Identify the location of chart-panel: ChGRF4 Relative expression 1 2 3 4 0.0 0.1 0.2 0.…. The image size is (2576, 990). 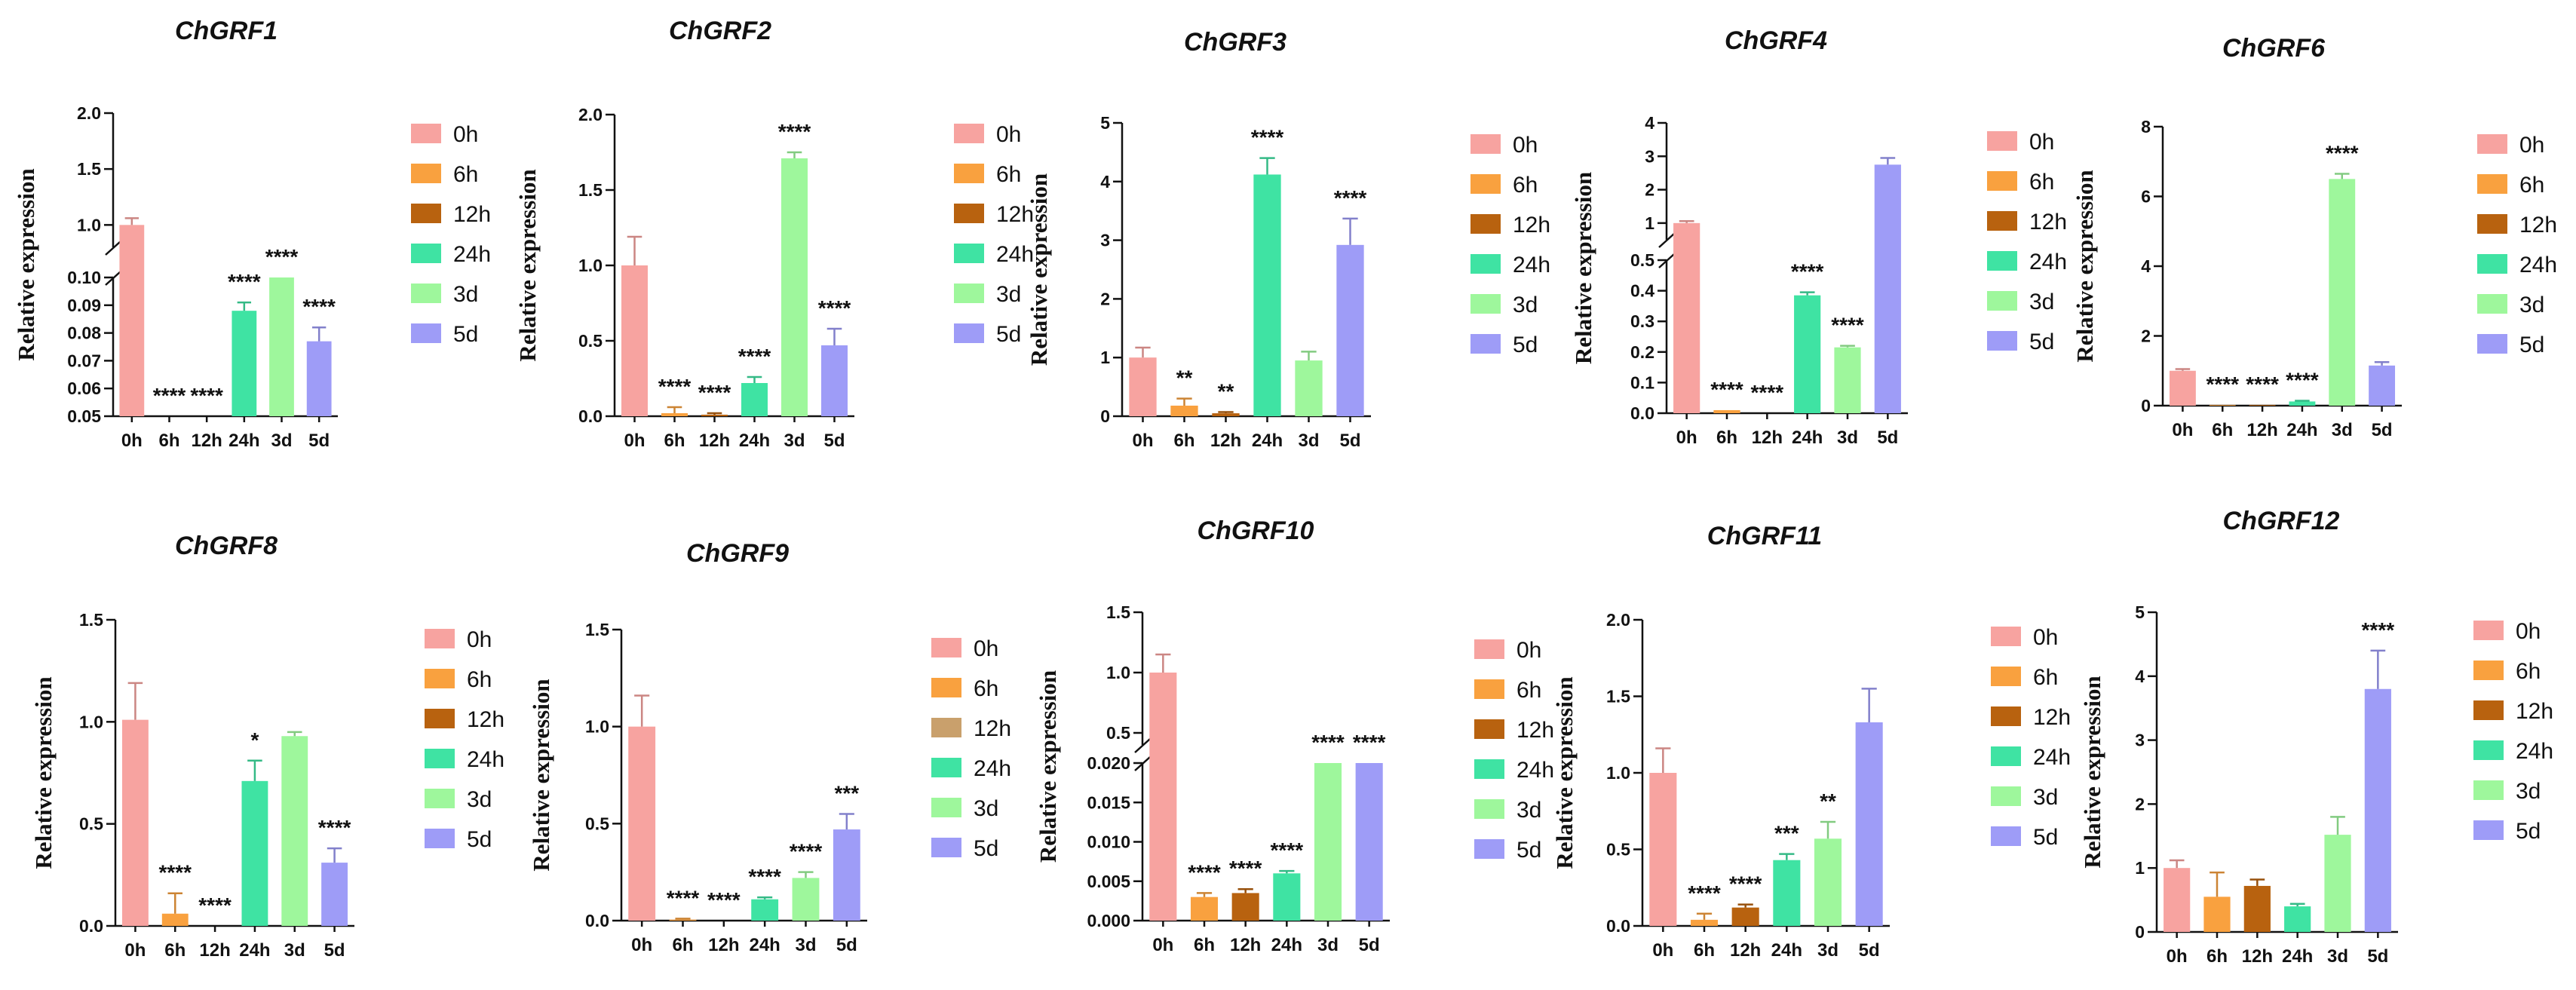
(1818, 237).